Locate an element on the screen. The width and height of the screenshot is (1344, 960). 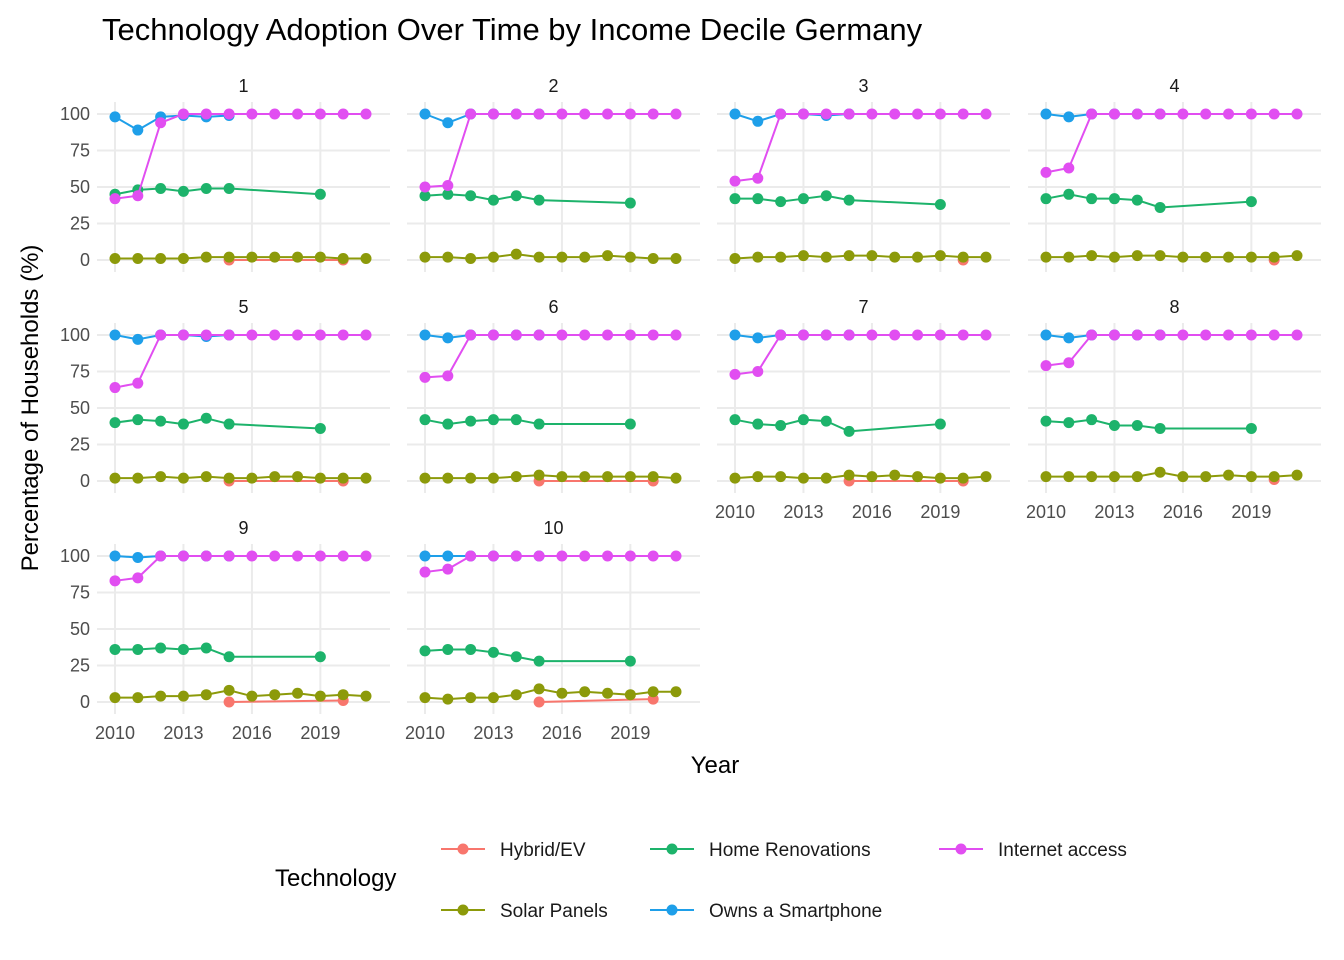
y-tick-label: 100 is located at coordinates (75, 556).